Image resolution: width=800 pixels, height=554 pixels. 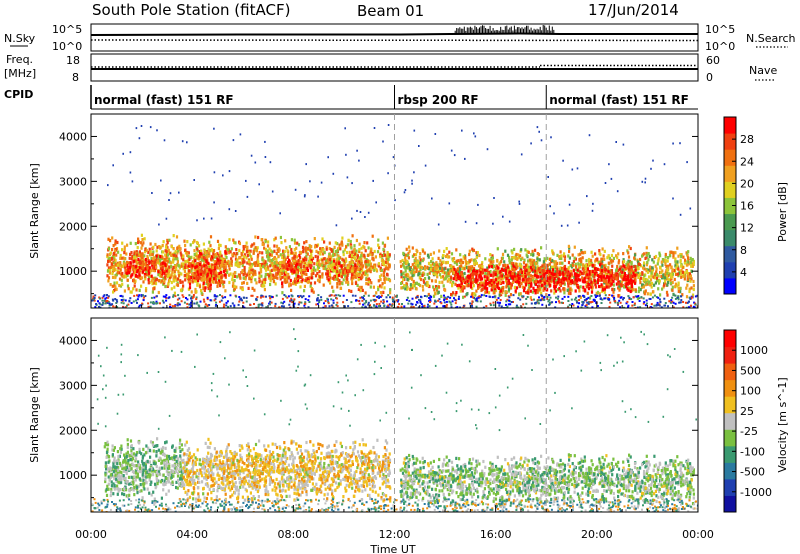 What do you see at coordinates (394, 34) in the screenshot?
I see `nsky-trace` at bounding box center [394, 34].